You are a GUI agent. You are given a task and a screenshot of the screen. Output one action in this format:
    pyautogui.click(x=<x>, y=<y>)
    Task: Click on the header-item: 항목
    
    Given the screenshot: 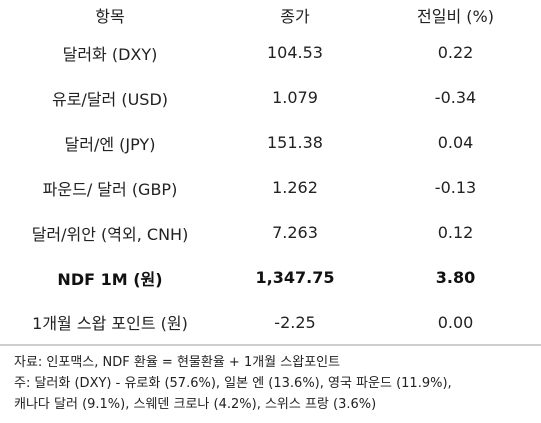 What is the action you would take?
    pyautogui.click(x=110, y=16)
    